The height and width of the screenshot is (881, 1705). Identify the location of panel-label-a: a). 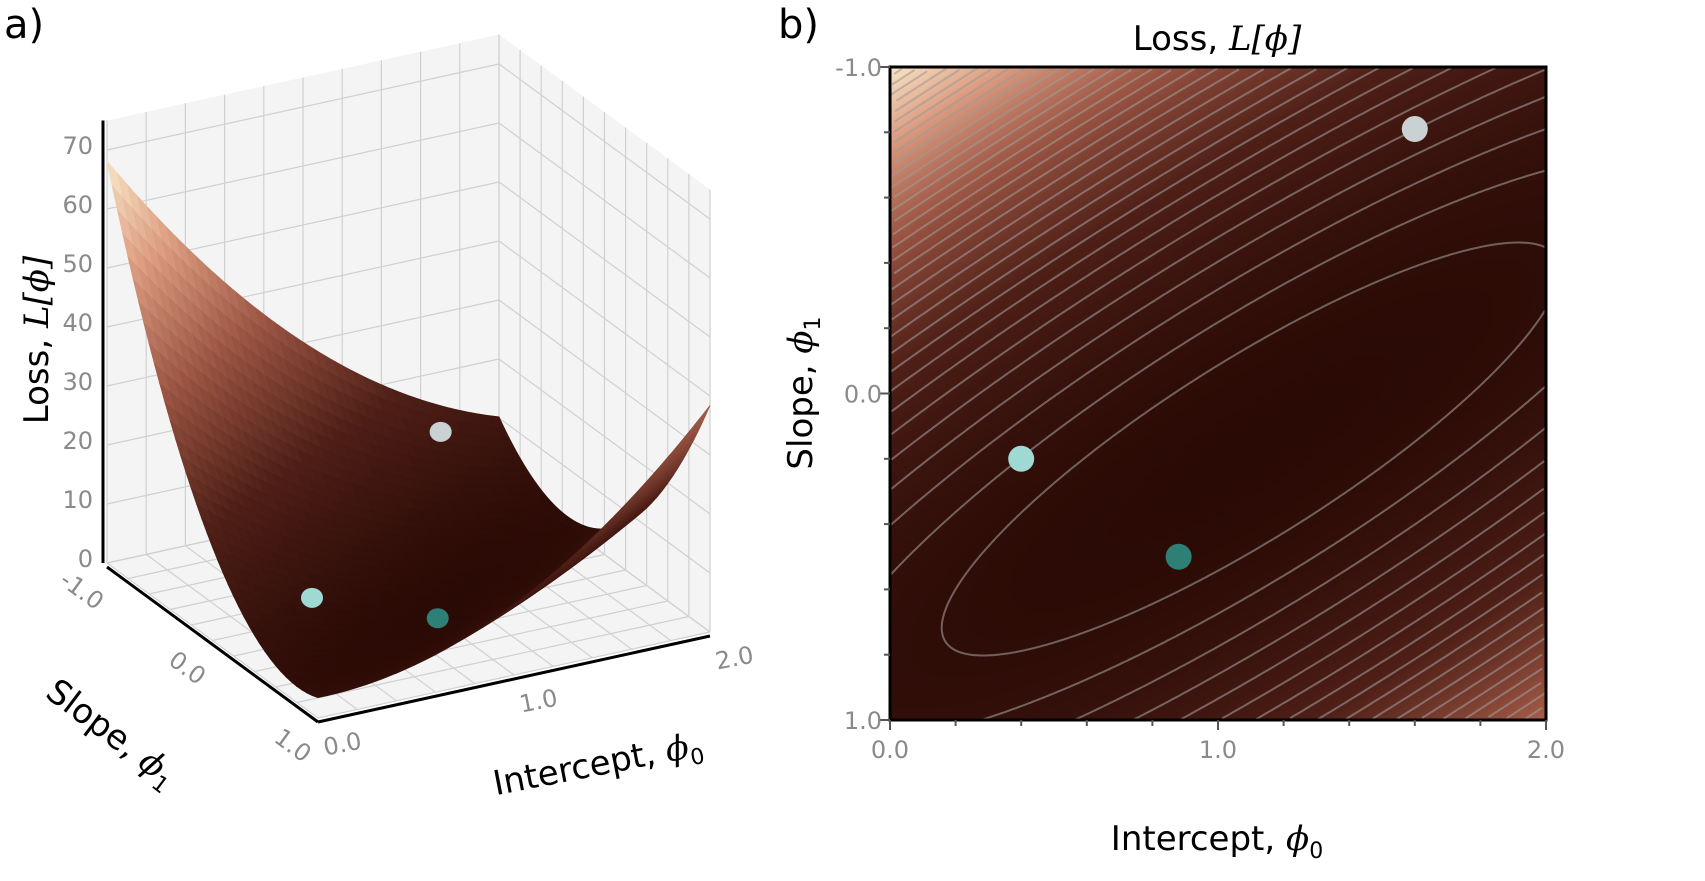
(24, 25).